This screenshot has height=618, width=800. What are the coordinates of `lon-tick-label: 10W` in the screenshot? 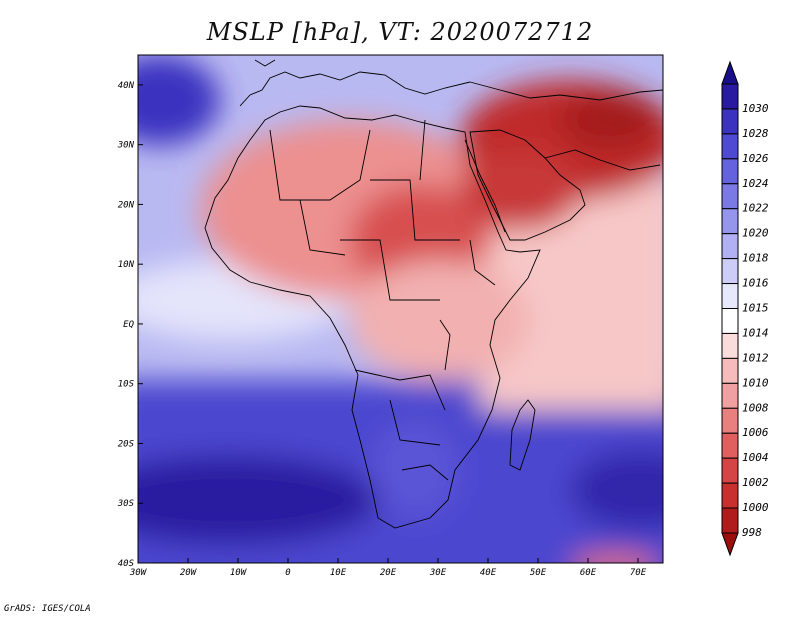 It's located at (239, 573).